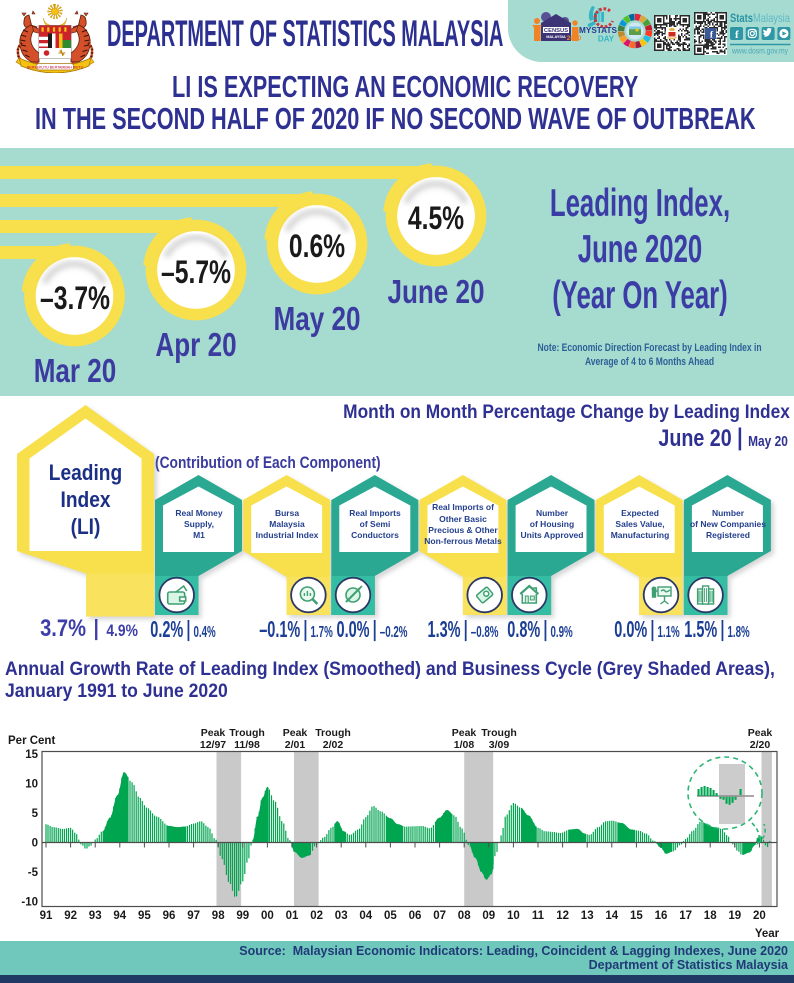 This screenshot has height=983, width=794. What do you see at coordinates (365, 916) in the screenshot?
I see `svg-text: 04` at bounding box center [365, 916].